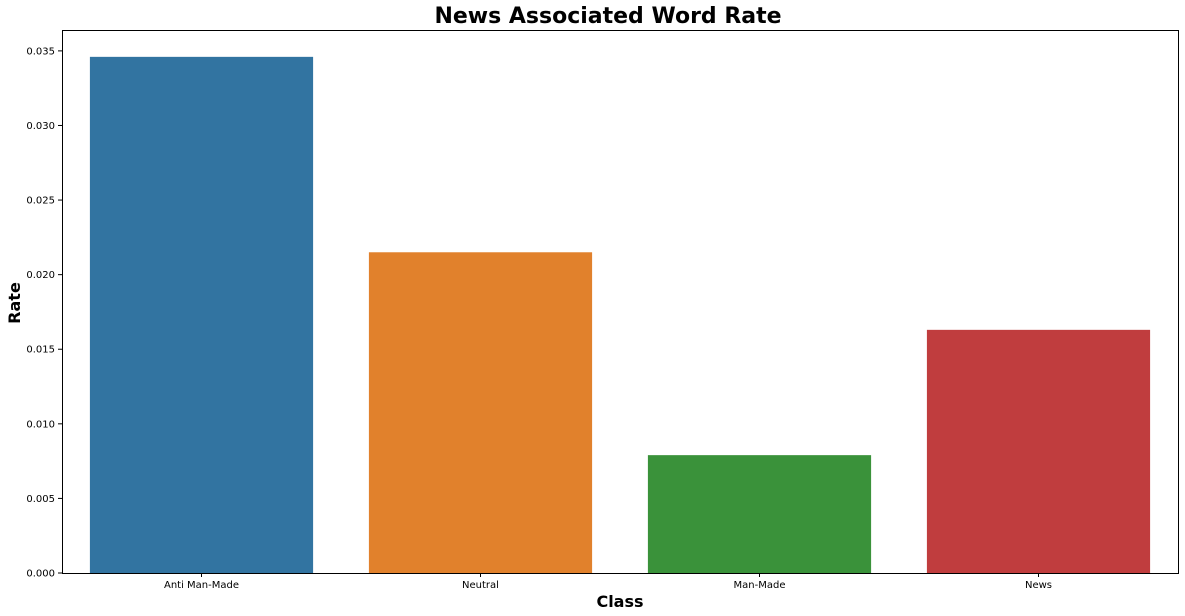 This screenshot has width=1185, height=616. I want to click on x-tick-label: Neutral, so click(480, 585).